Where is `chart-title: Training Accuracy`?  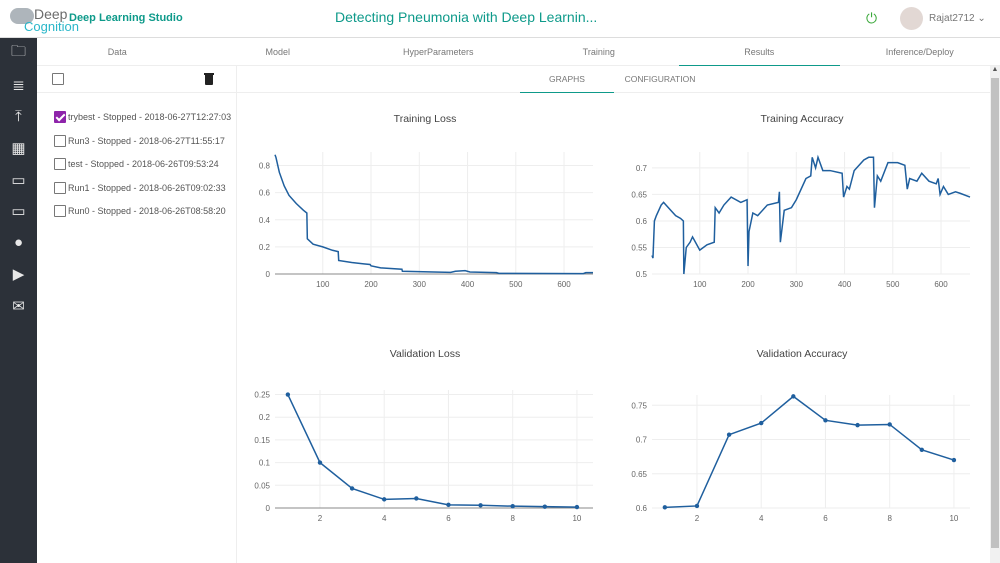 chart-title: Training Accuracy is located at coordinates (802, 119).